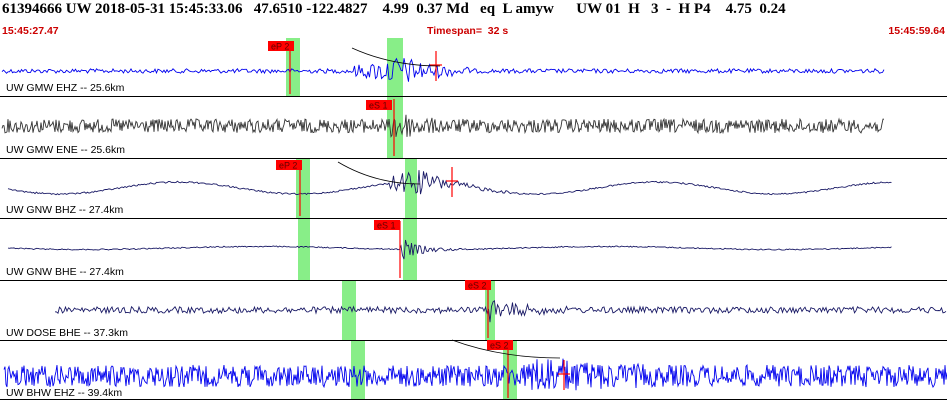  Describe the element at coordinates (65, 272) in the screenshot. I see `channel-label: UW GNW BHE -- 27.4km` at that location.